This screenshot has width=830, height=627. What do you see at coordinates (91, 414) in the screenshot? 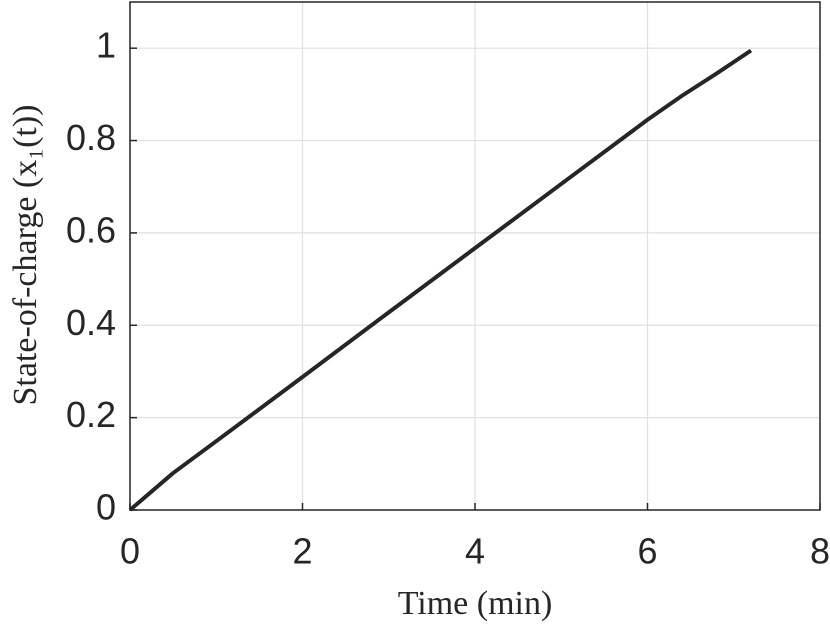
I see `y-tick-label: 0.2` at bounding box center [91, 414].